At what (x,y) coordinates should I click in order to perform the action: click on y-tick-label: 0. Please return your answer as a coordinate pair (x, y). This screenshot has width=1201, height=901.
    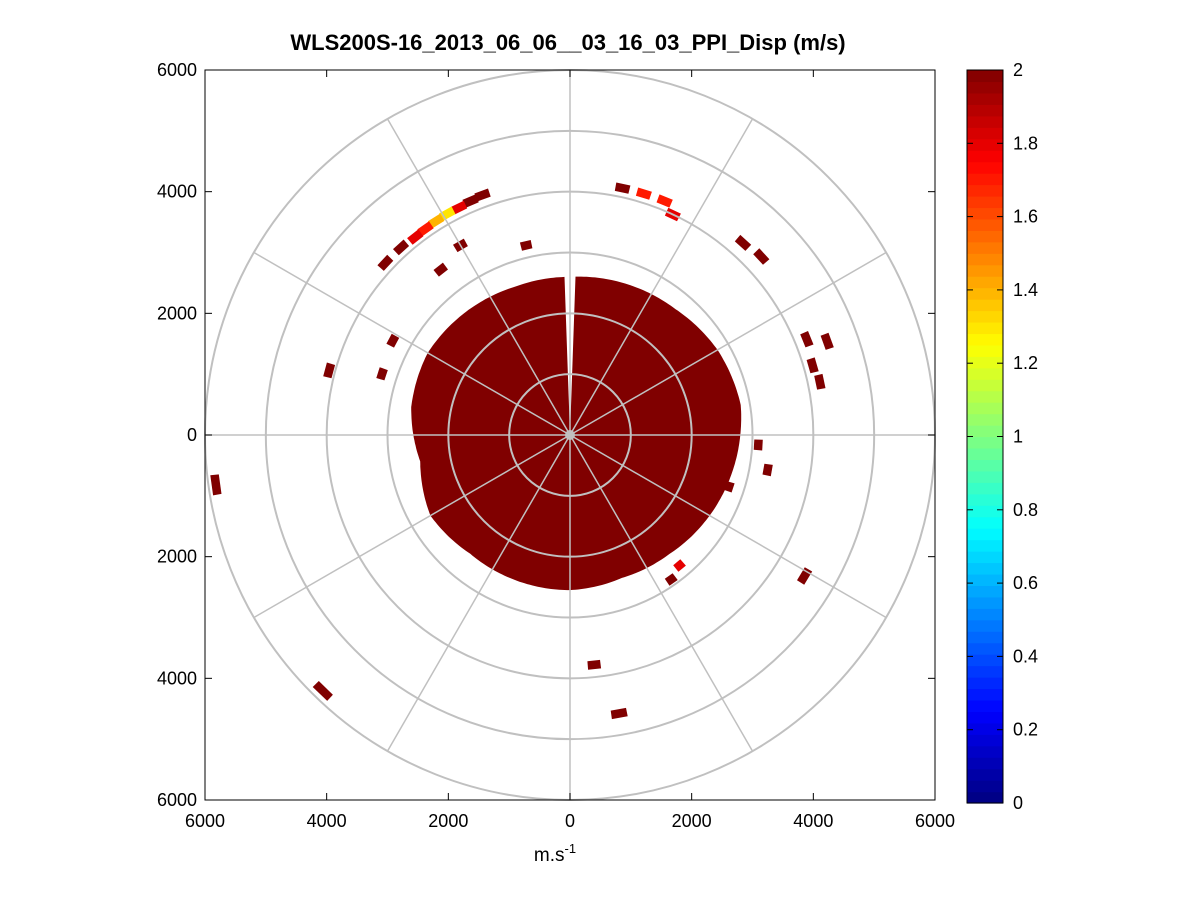
    Looking at the image, I should click on (192, 435).